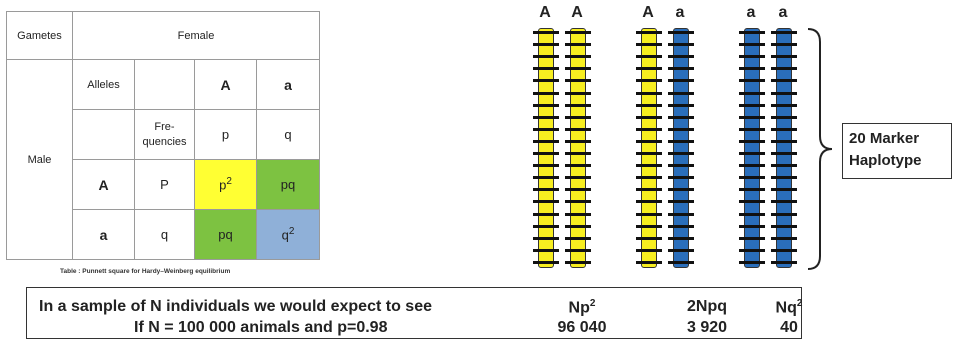 The width and height of the screenshot is (956, 345). I want to click on p2-exp: 2, so click(229, 182).